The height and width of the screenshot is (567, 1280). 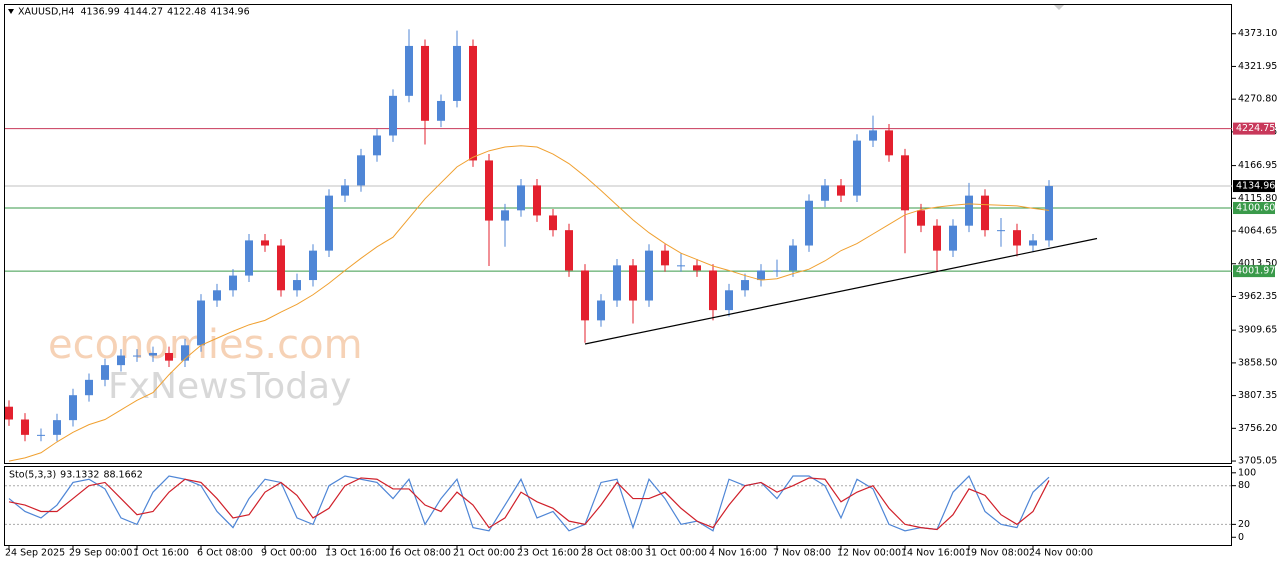 I want to click on y-tick-label: 4321.95, so click(x=1257, y=66).